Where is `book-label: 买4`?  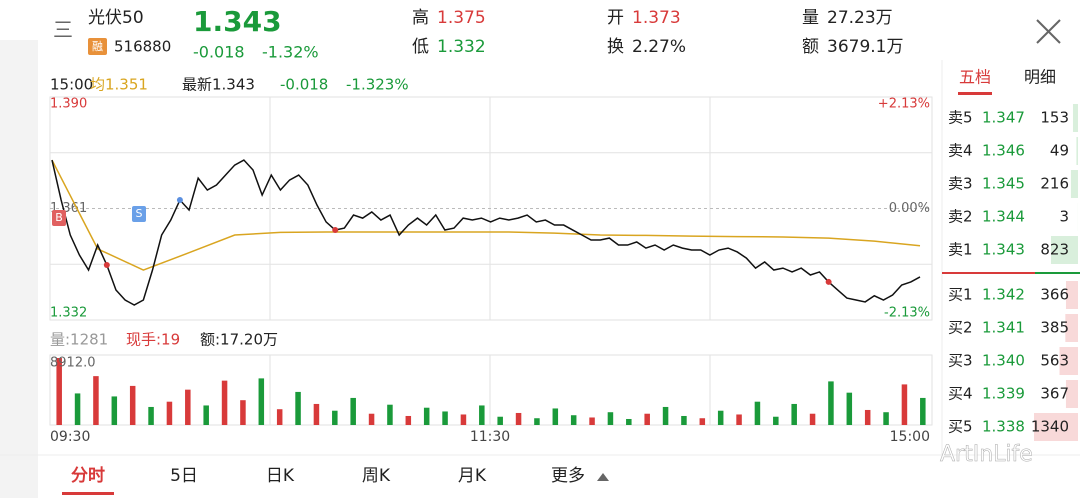 book-label: 买4 is located at coordinates (960, 394).